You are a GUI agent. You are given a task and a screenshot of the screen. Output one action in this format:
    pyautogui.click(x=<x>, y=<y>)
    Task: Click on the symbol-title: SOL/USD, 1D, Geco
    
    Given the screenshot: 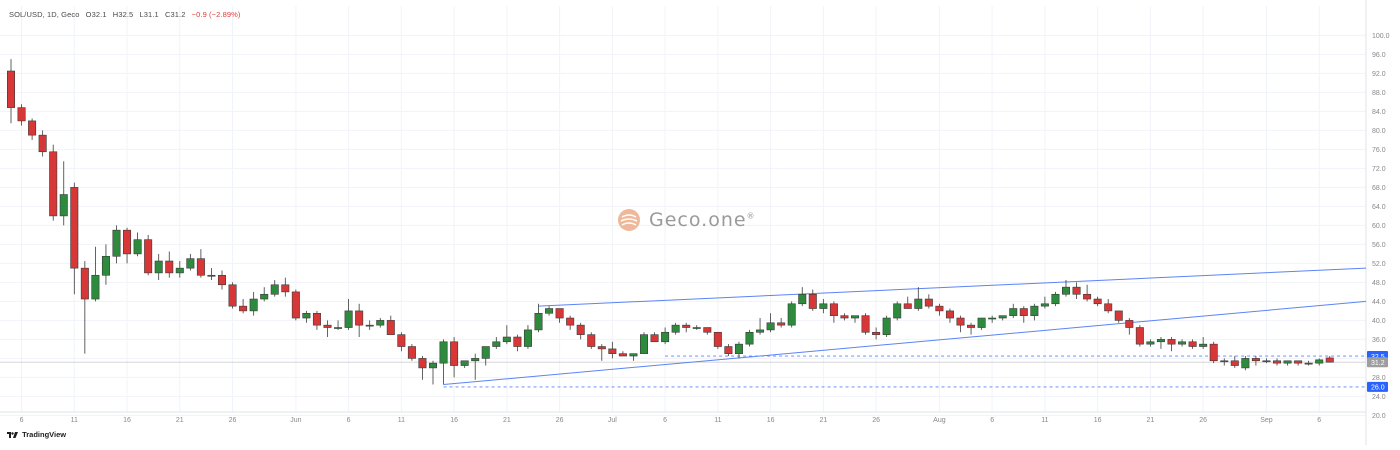 What is the action you would take?
    pyautogui.click(x=44, y=14)
    